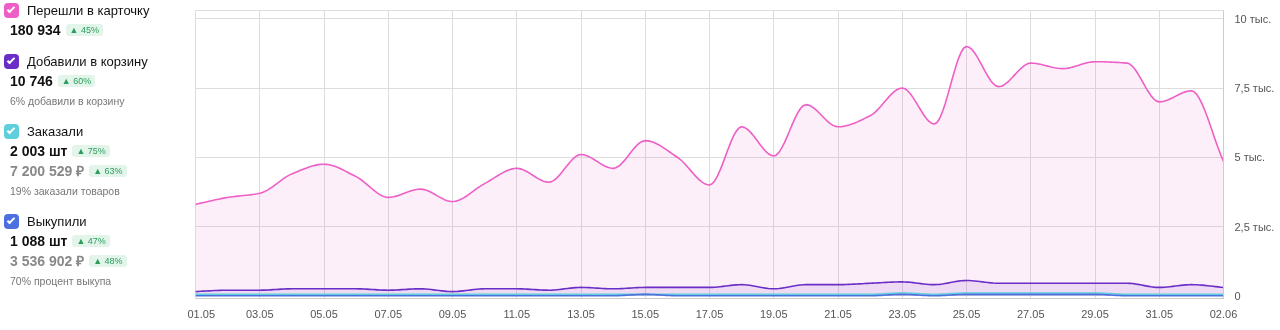 This screenshot has height=330, width=1280. What do you see at coordinates (108, 261) in the screenshot?
I see `text: ▲ 48%` at bounding box center [108, 261].